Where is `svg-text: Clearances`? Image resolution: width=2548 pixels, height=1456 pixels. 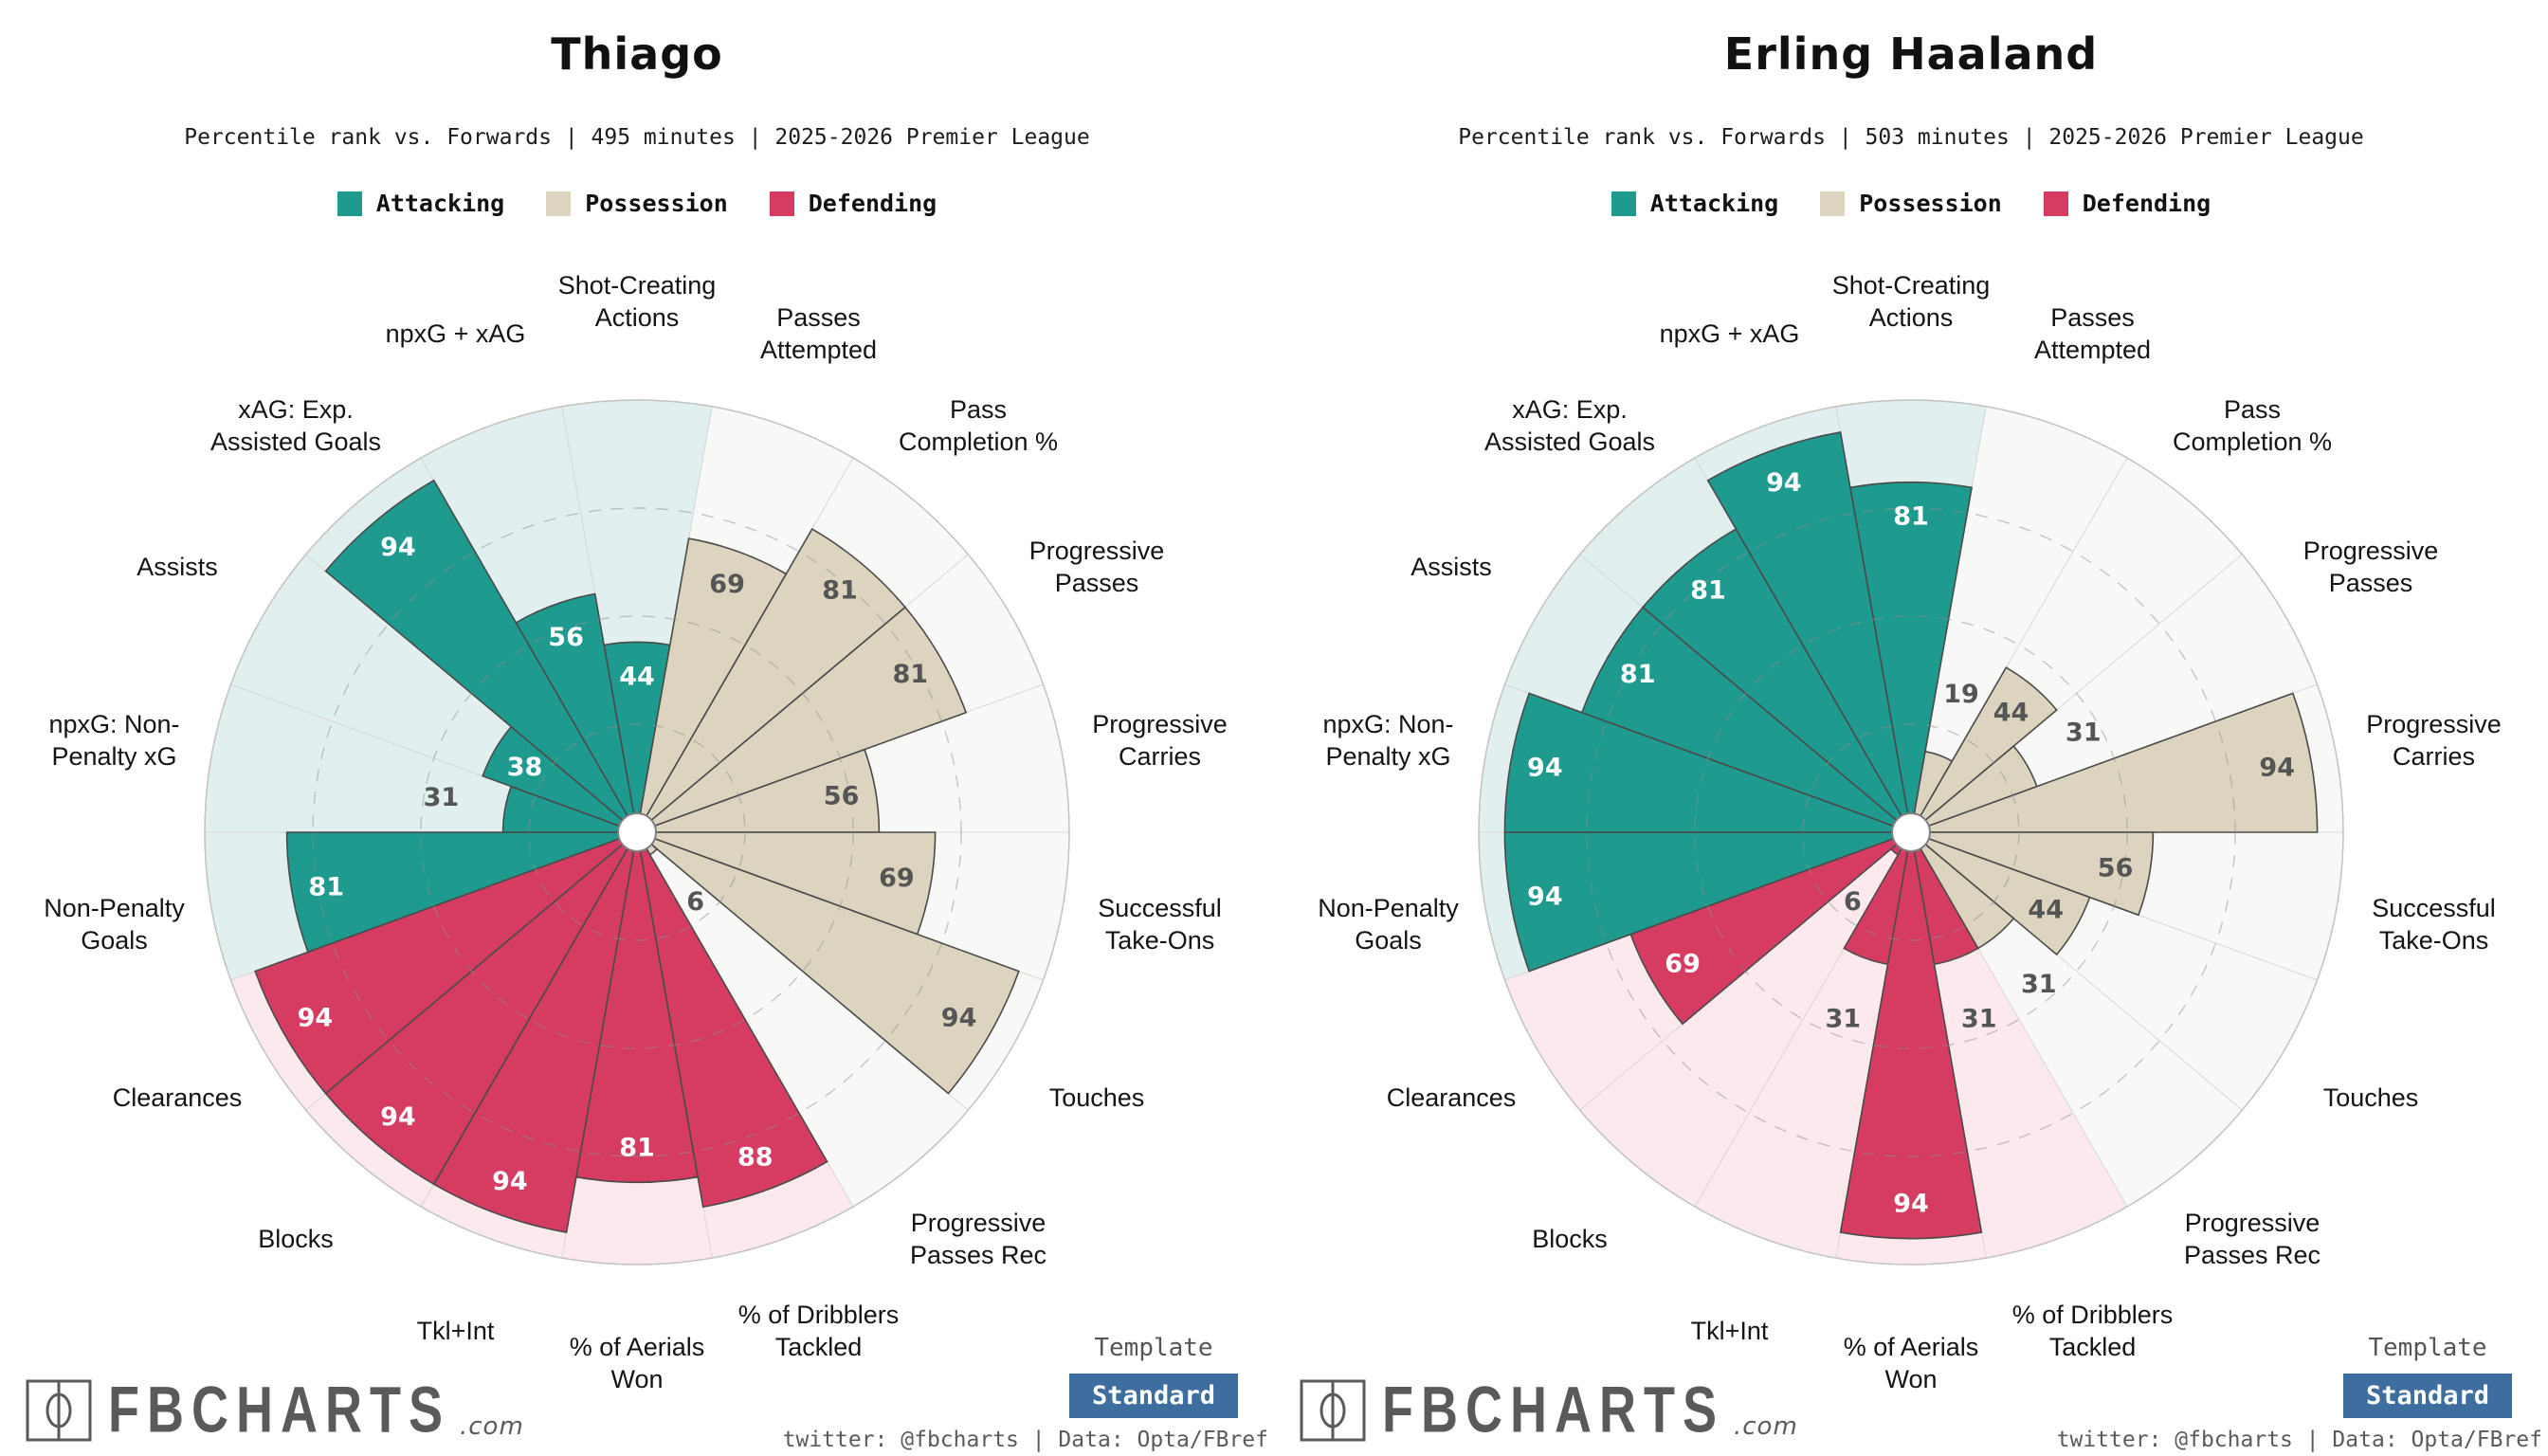
svg-text: Clearances is located at coordinates (1452, 1097).